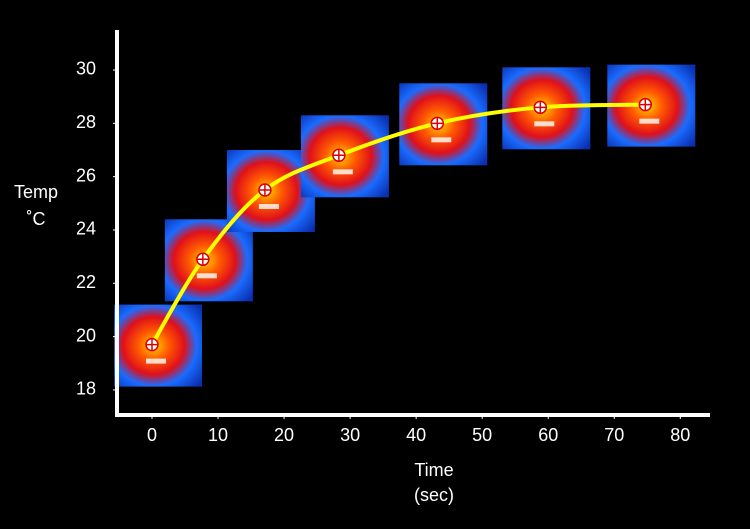  What do you see at coordinates (218, 435) in the screenshot?
I see `x-tick-label: 10` at bounding box center [218, 435].